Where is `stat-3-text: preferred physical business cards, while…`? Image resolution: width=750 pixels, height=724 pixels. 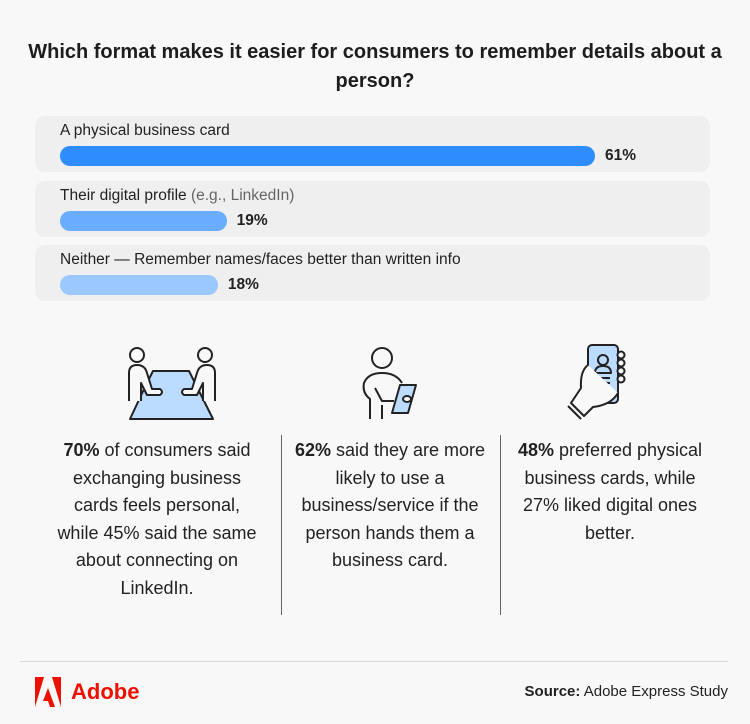
stat-3-text: preferred physical business cards, while… is located at coordinates (612, 491).